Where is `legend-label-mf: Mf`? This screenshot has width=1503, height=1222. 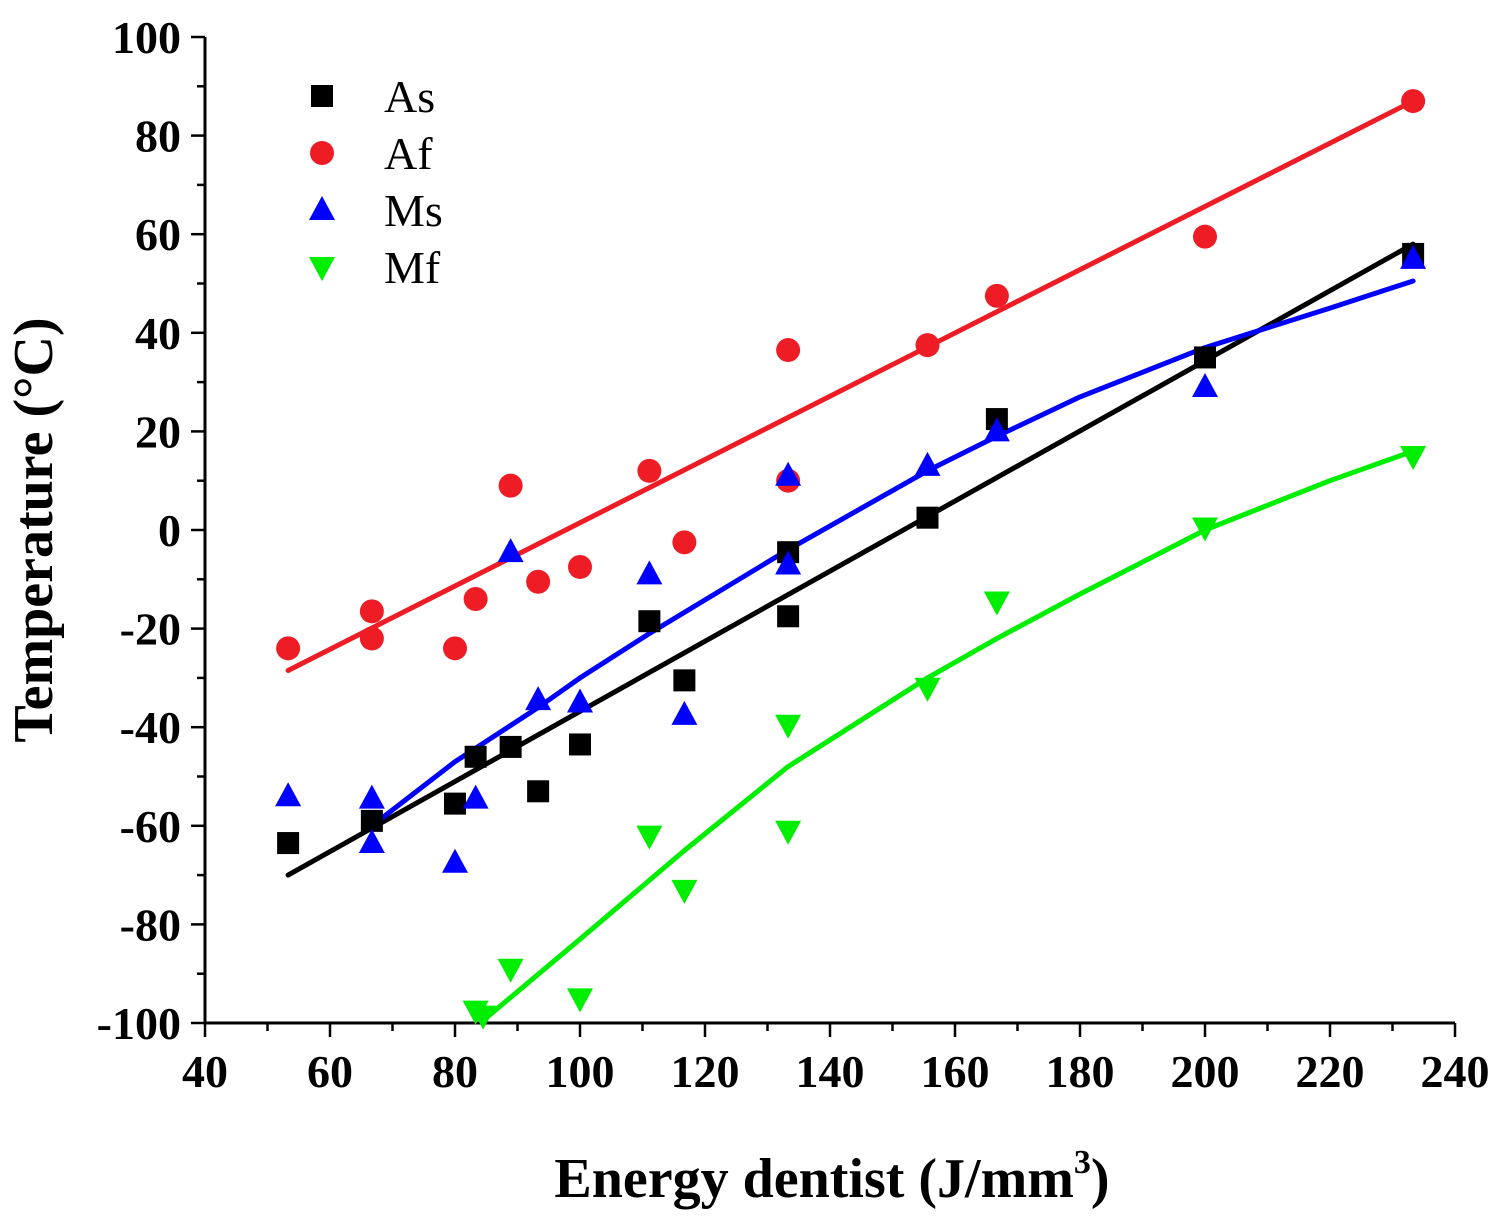
legend-label-mf: Mf is located at coordinates (412, 267).